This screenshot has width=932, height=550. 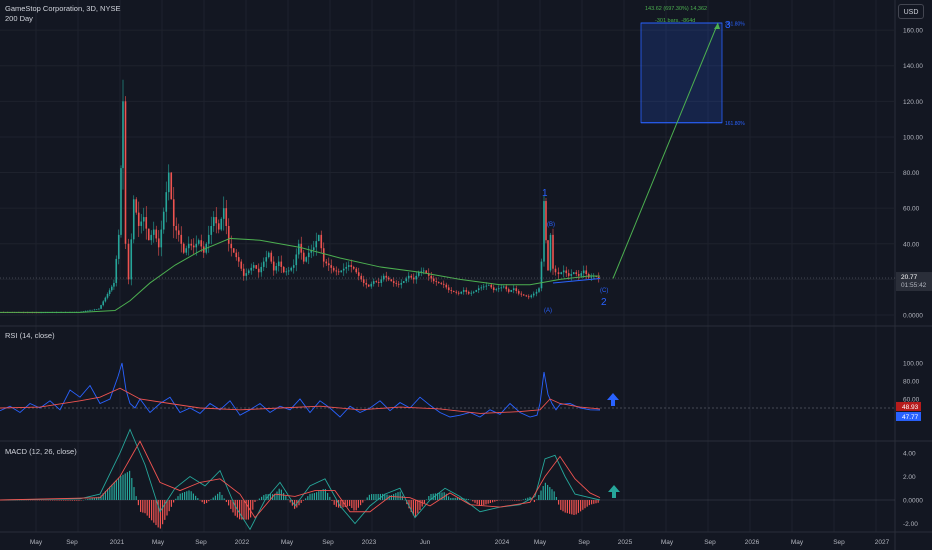 What do you see at coordinates (19, 18) in the screenshot?
I see `moving-average-legend: 200 Day` at bounding box center [19, 18].